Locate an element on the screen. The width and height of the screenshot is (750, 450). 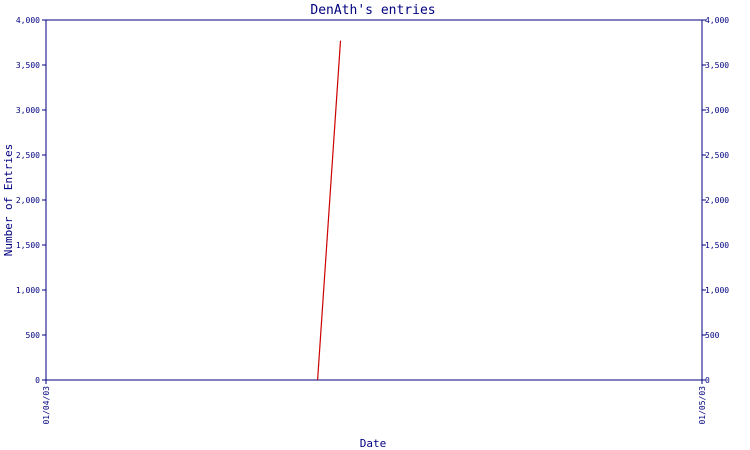
y-tick-label-left: 2,000 is located at coordinates (28, 200).